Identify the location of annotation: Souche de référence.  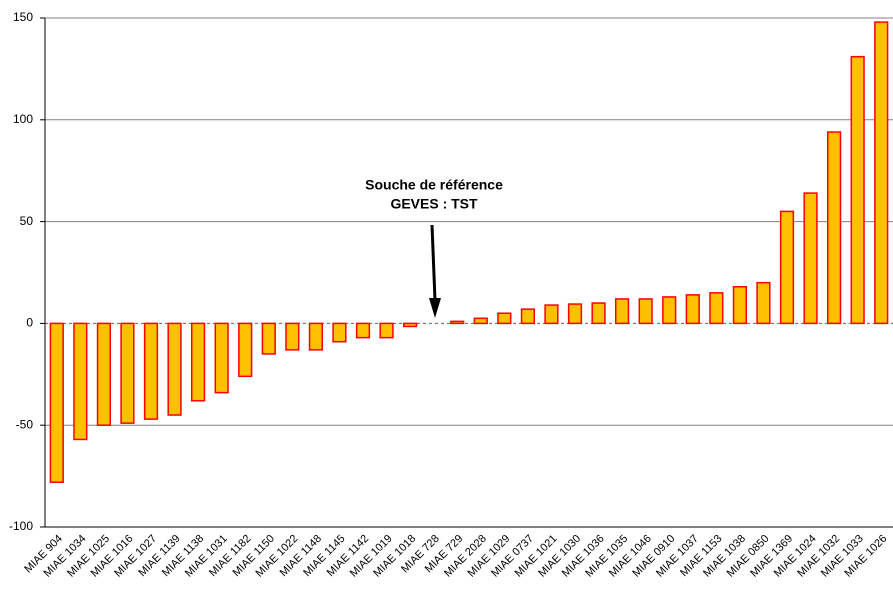
(434, 185).